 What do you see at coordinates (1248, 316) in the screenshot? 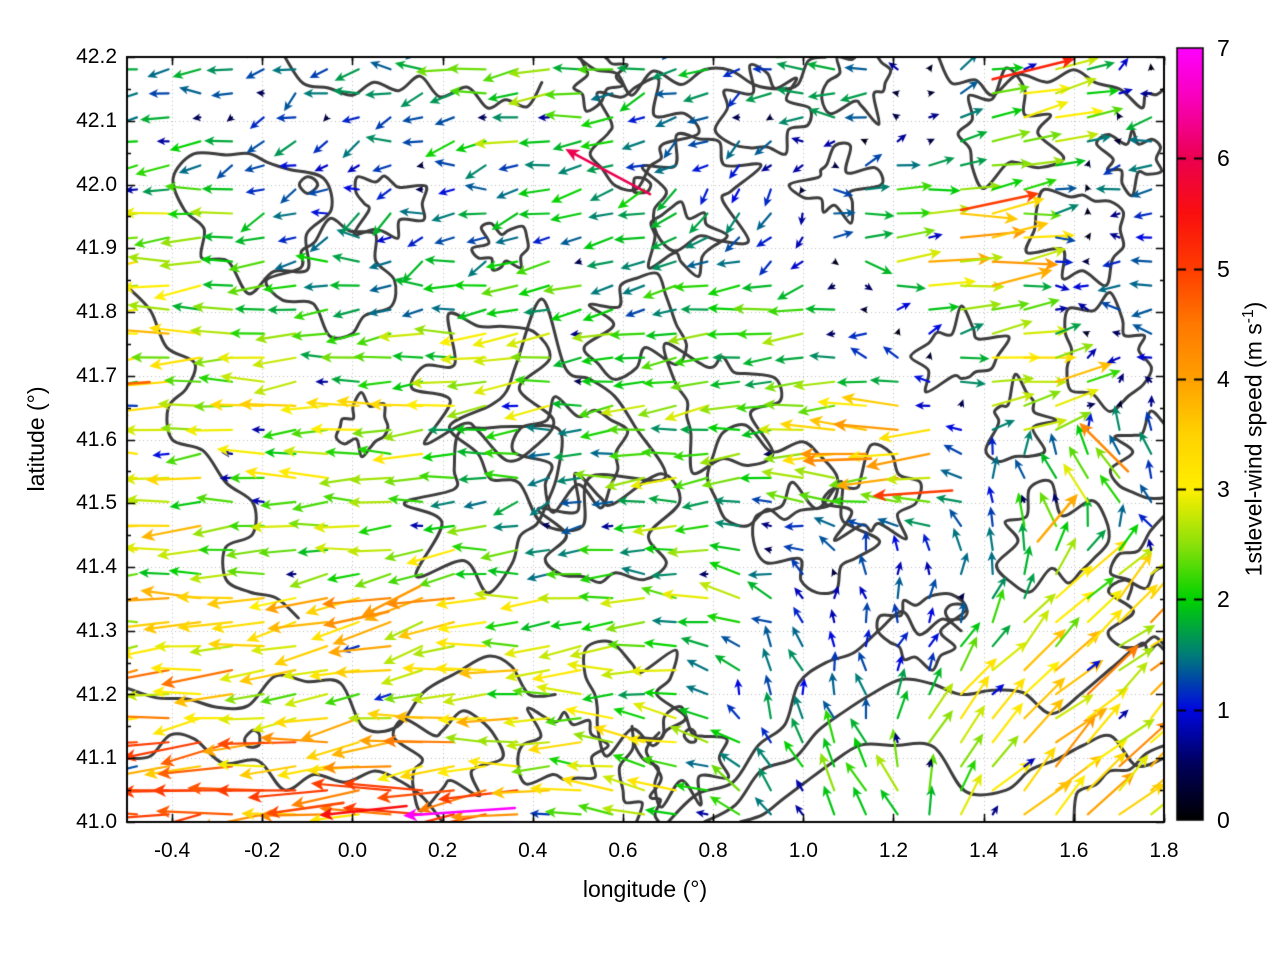
I see `colorbar-title-superscript: -1` at bounding box center [1248, 316].